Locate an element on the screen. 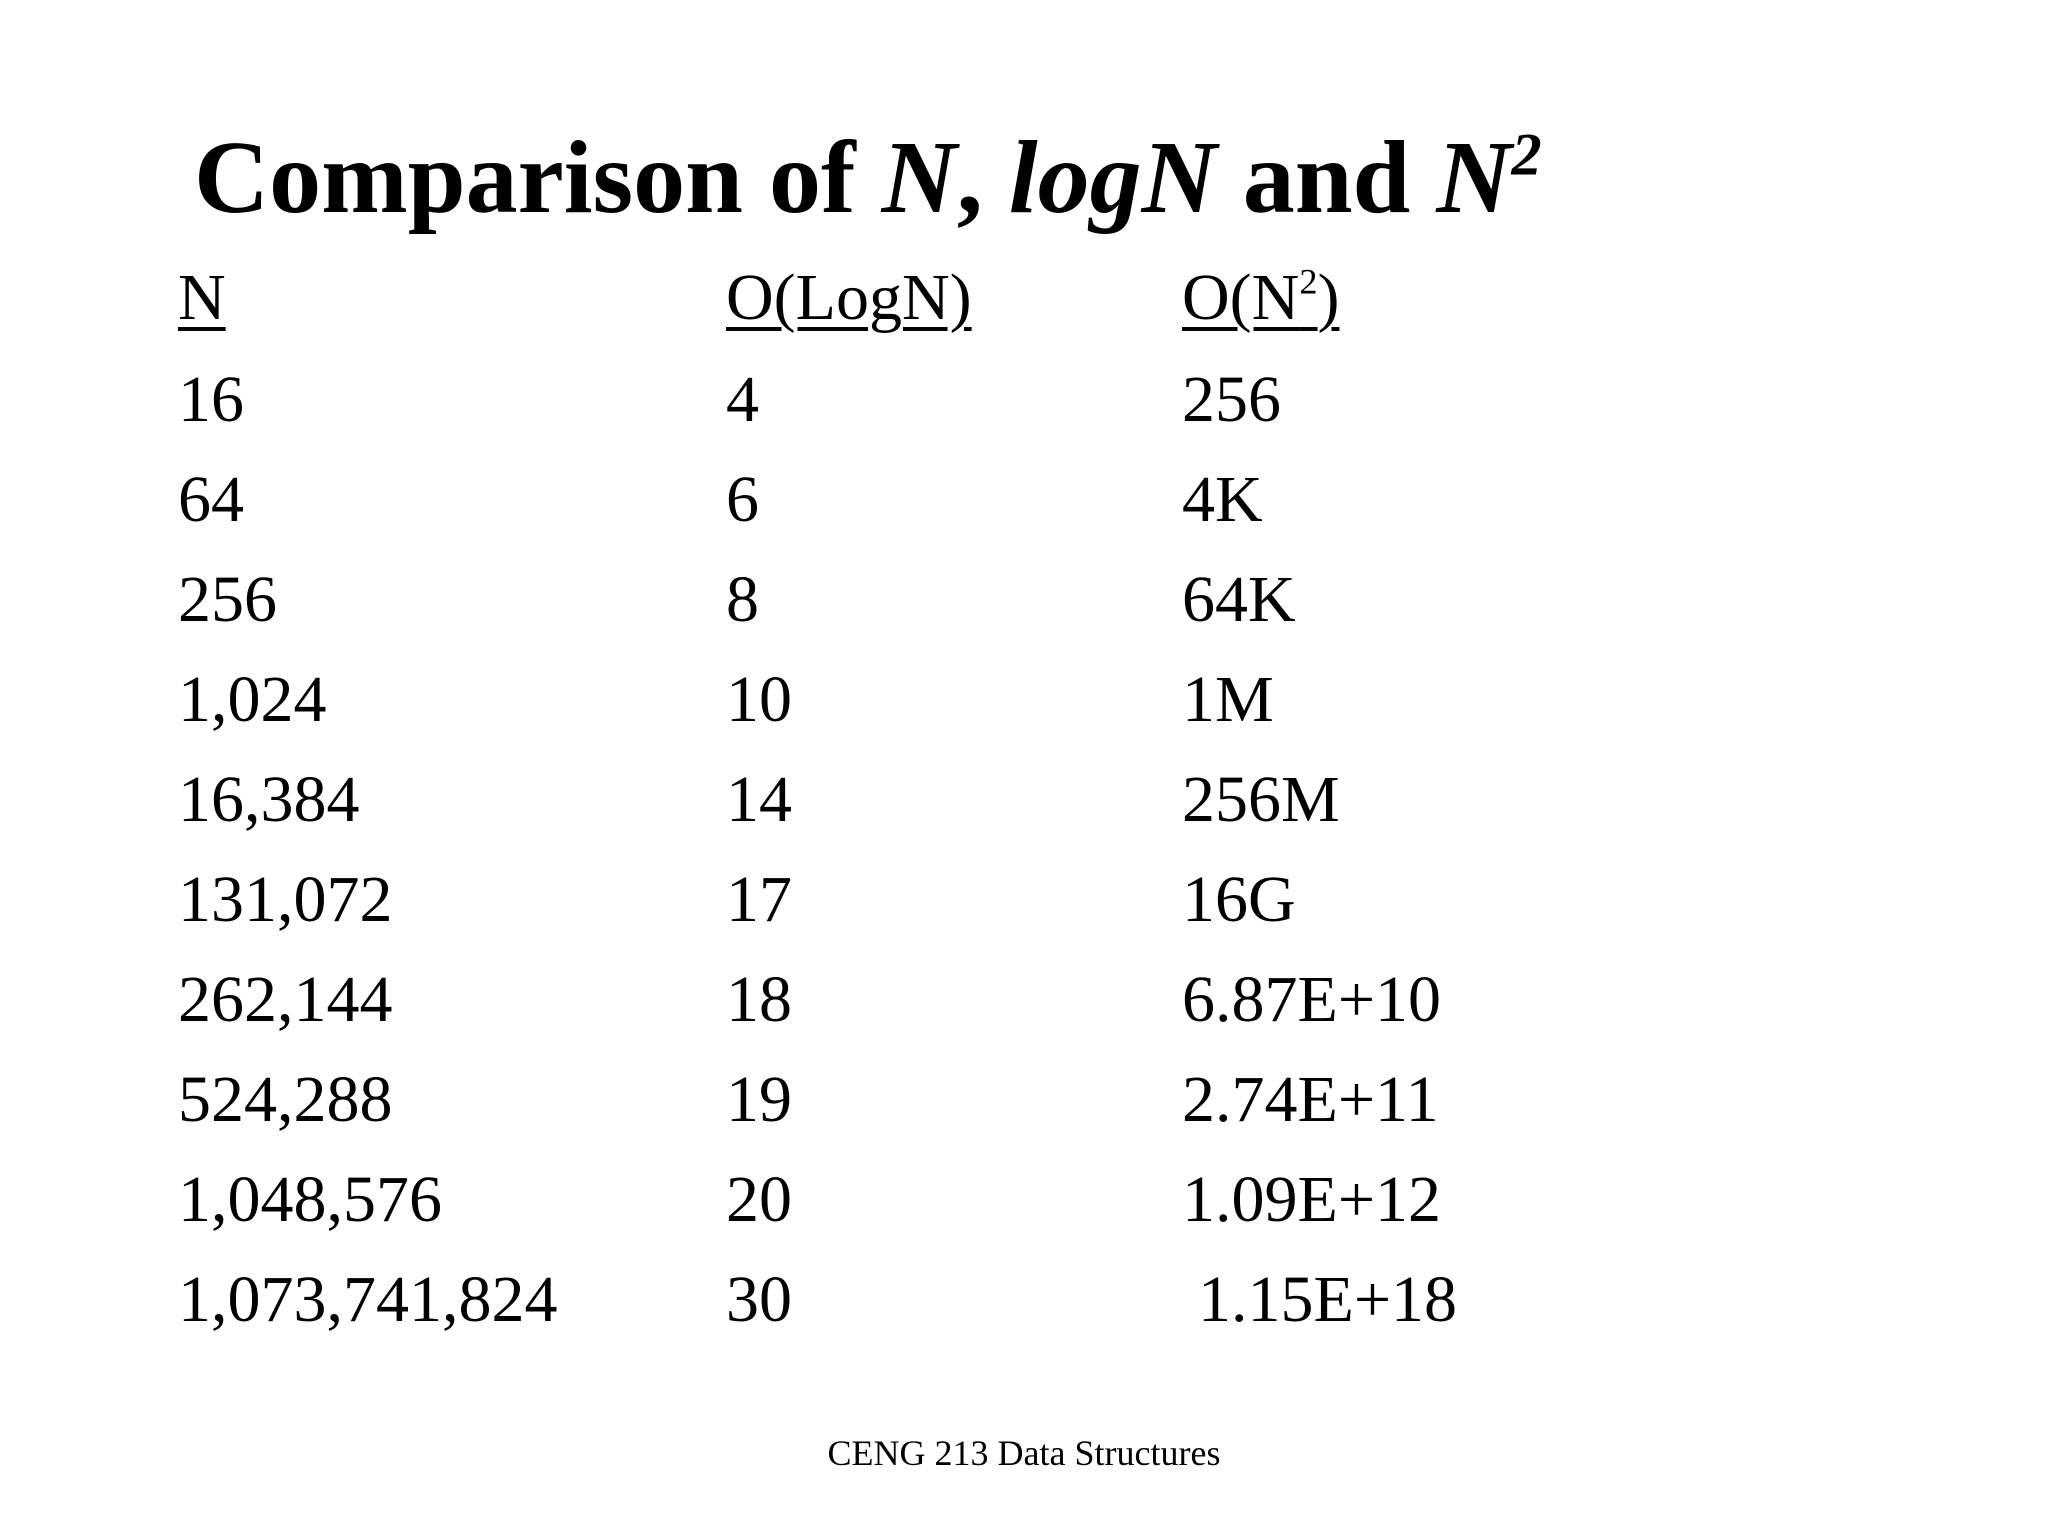 This screenshot has width=2048, height=1536. cell-log-n: 14 is located at coordinates (759, 799).